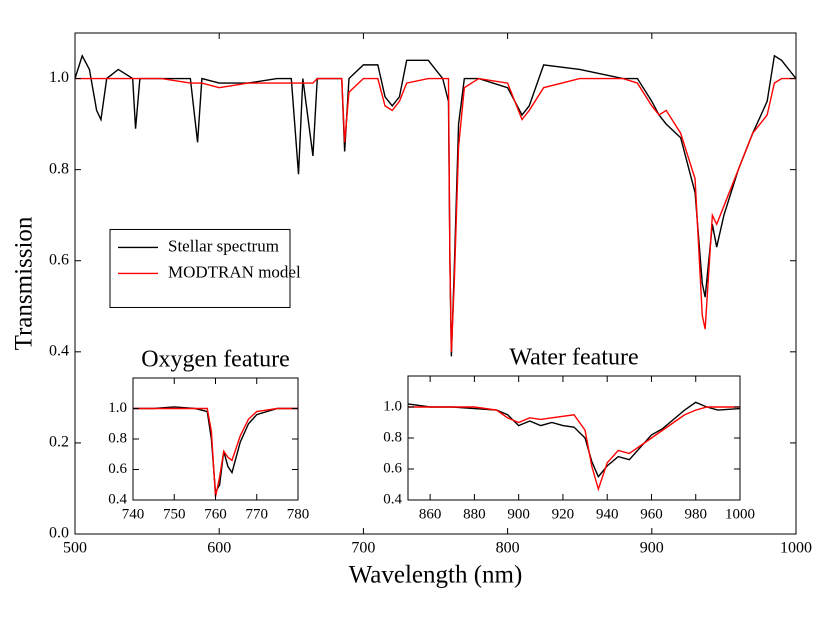 The height and width of the screenshot is (623, 830). Describe the element at coordinates (363, 548) in the screenshot. I see `x-tick-label: 700` at that location.